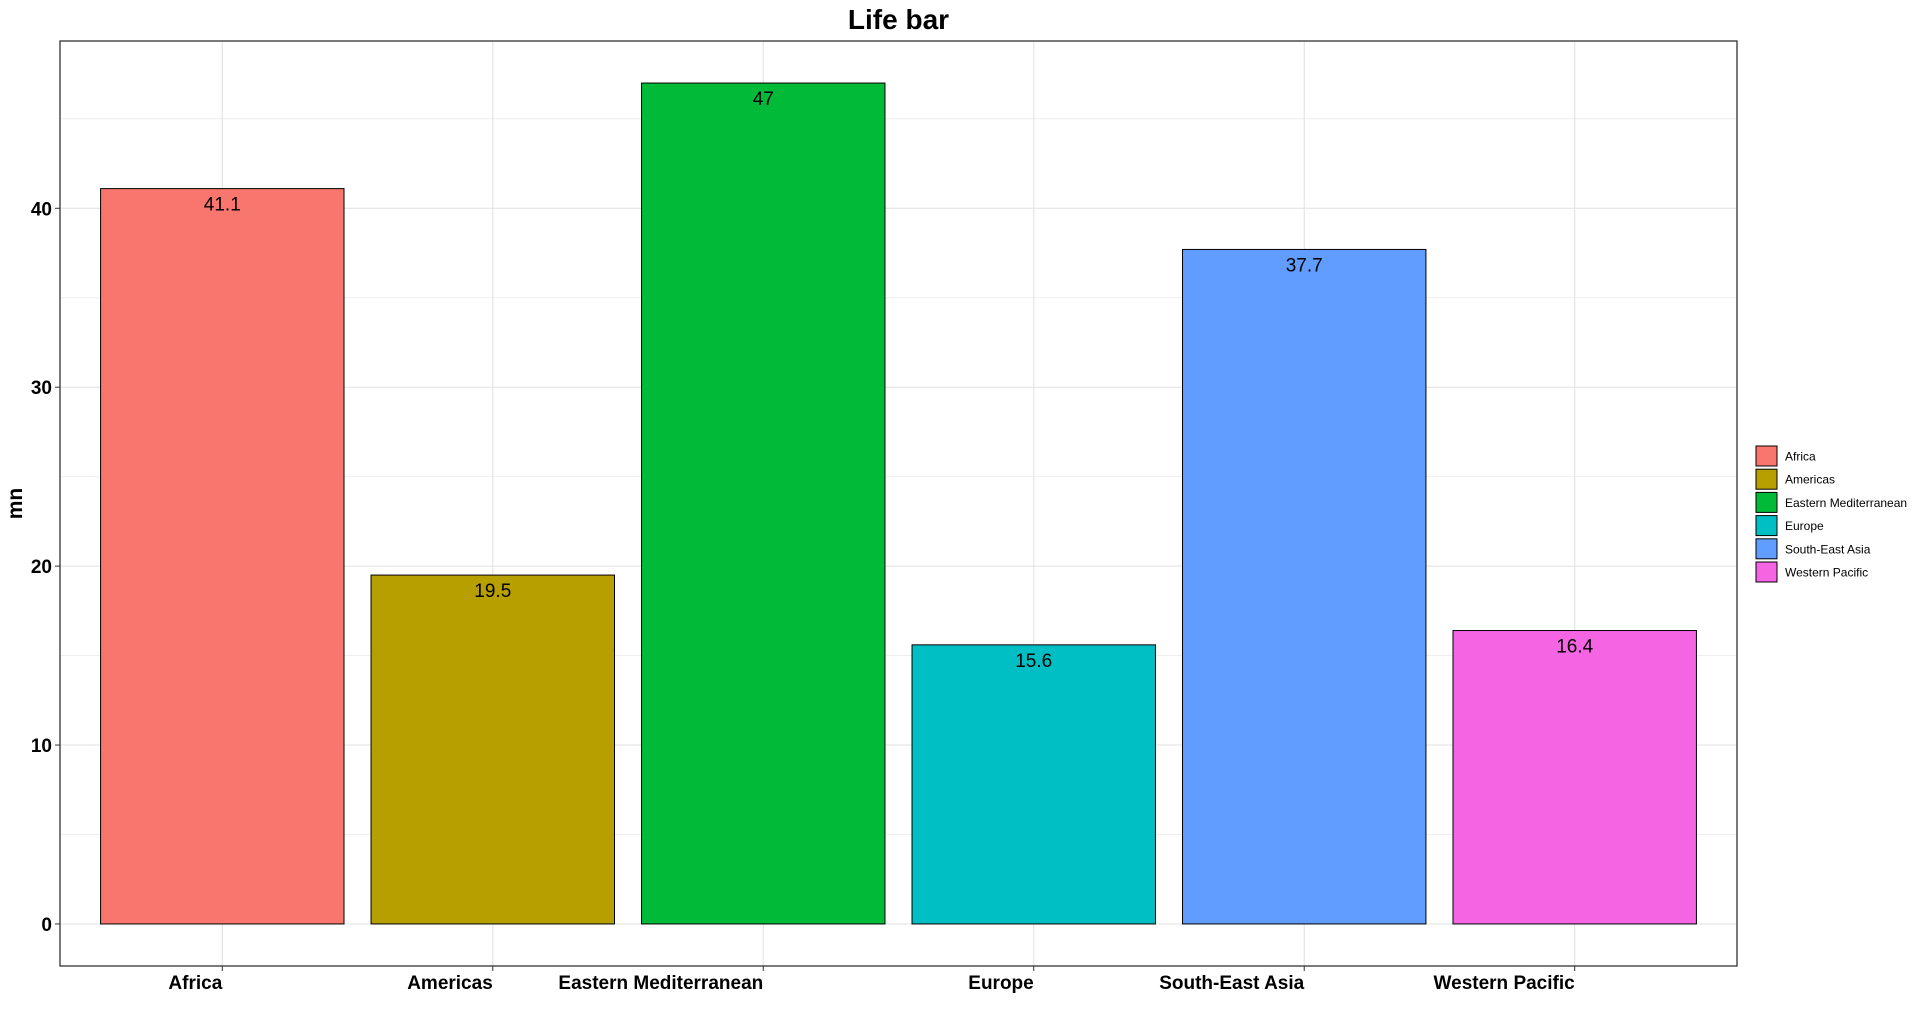 Image resolution: width=1920 pixels, height=1017 pixels. I want to click on chart-title: Life bar, so click(898, 19).